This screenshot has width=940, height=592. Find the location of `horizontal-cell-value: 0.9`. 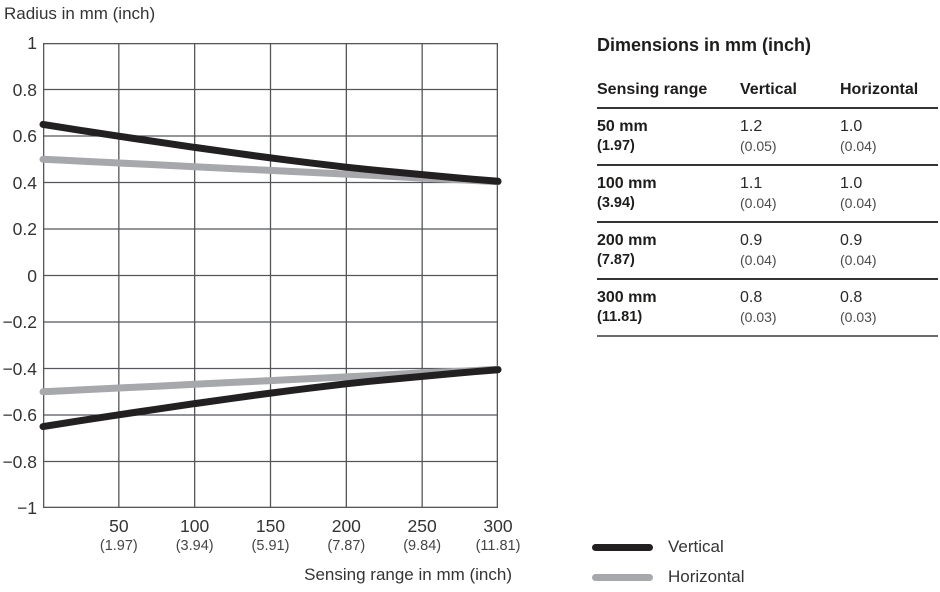

horizontal-cell-value: 0.9 is located at coordinates (851, 240).